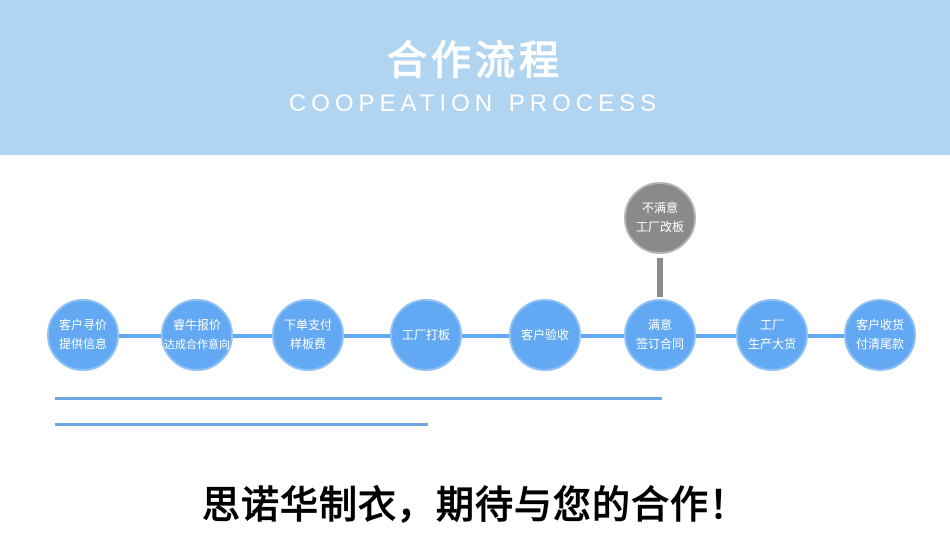  Describe the element at coordinates (659, 344) in the screenshot. I see `step-label: 签订合同` at that location.